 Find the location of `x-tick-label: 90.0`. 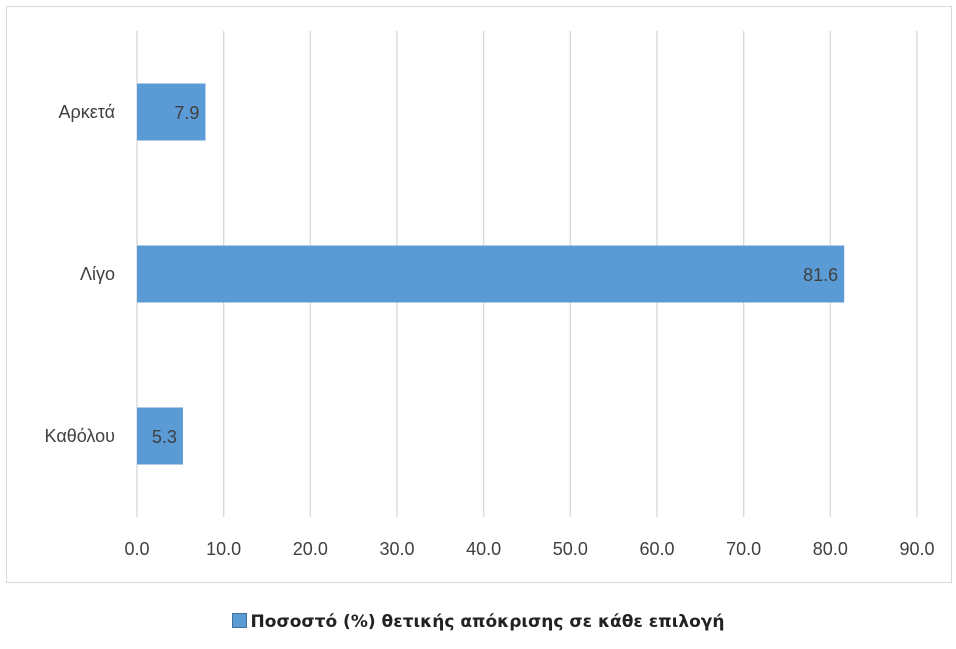

x-tick-label: 90.0 is located at coordinates (916, 549).